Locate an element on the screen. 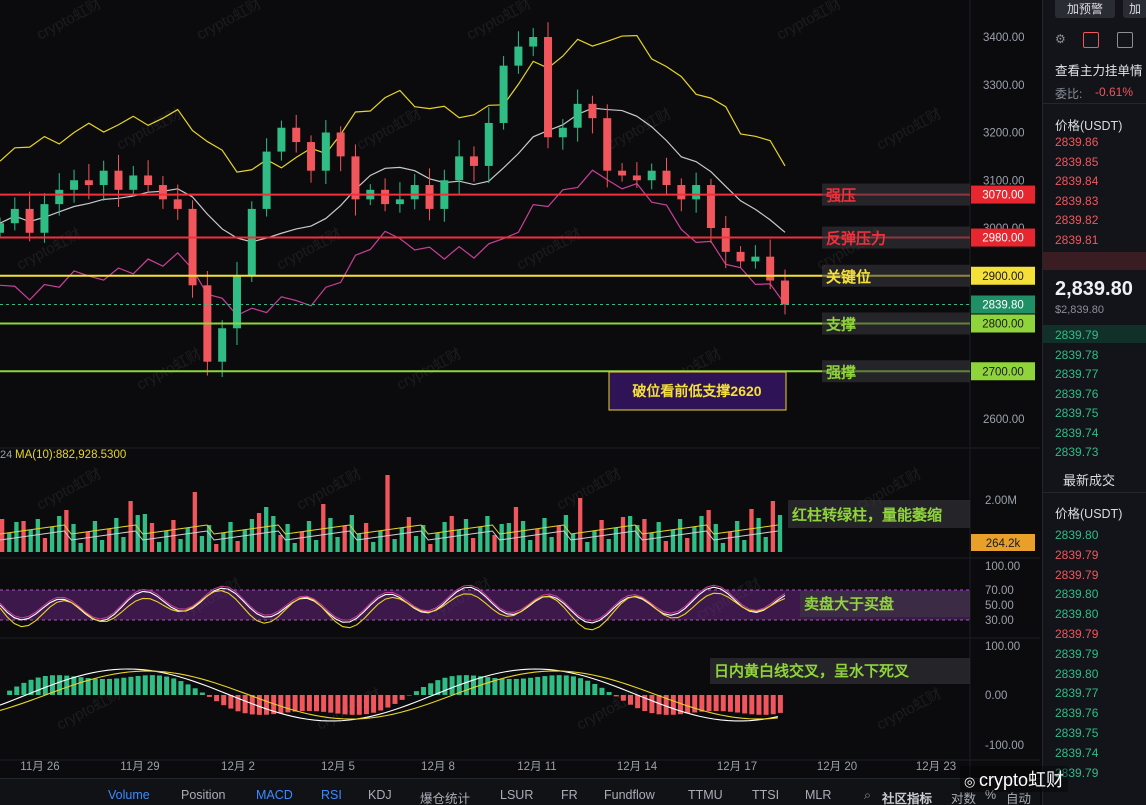  percent-scale-button: % is located at coordinates (991, 795).